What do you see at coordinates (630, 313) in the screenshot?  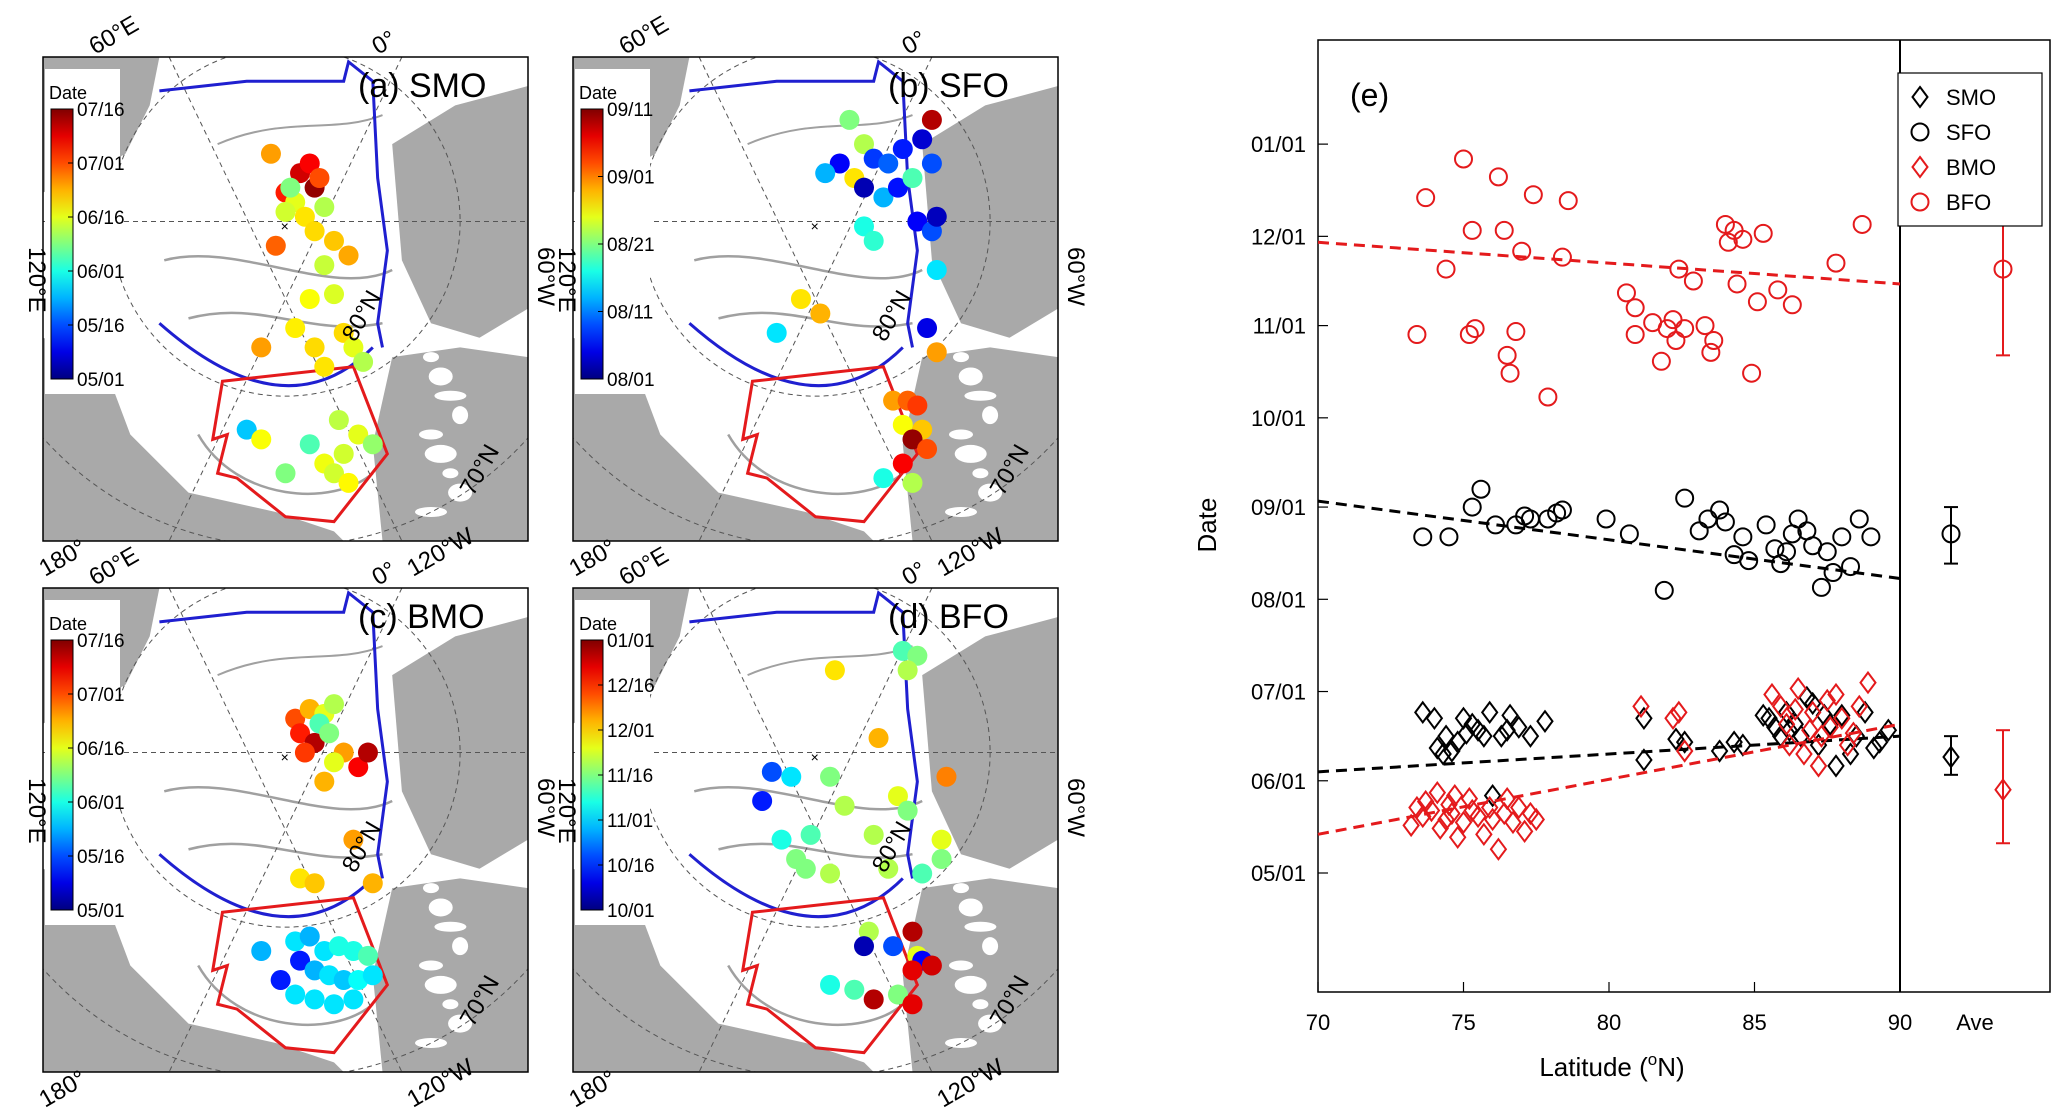 I see `colorbar-tick-label: 08/11` at bounding box center [630, 313].